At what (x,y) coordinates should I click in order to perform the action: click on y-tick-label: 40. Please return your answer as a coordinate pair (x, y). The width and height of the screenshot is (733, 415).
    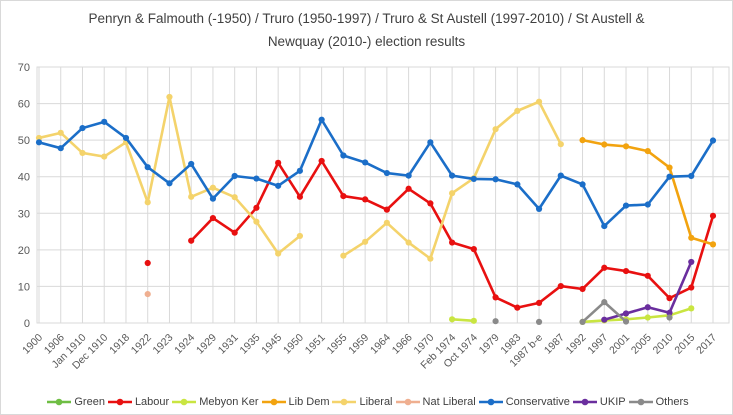
    Looking at the image, I should click on (24, 178).